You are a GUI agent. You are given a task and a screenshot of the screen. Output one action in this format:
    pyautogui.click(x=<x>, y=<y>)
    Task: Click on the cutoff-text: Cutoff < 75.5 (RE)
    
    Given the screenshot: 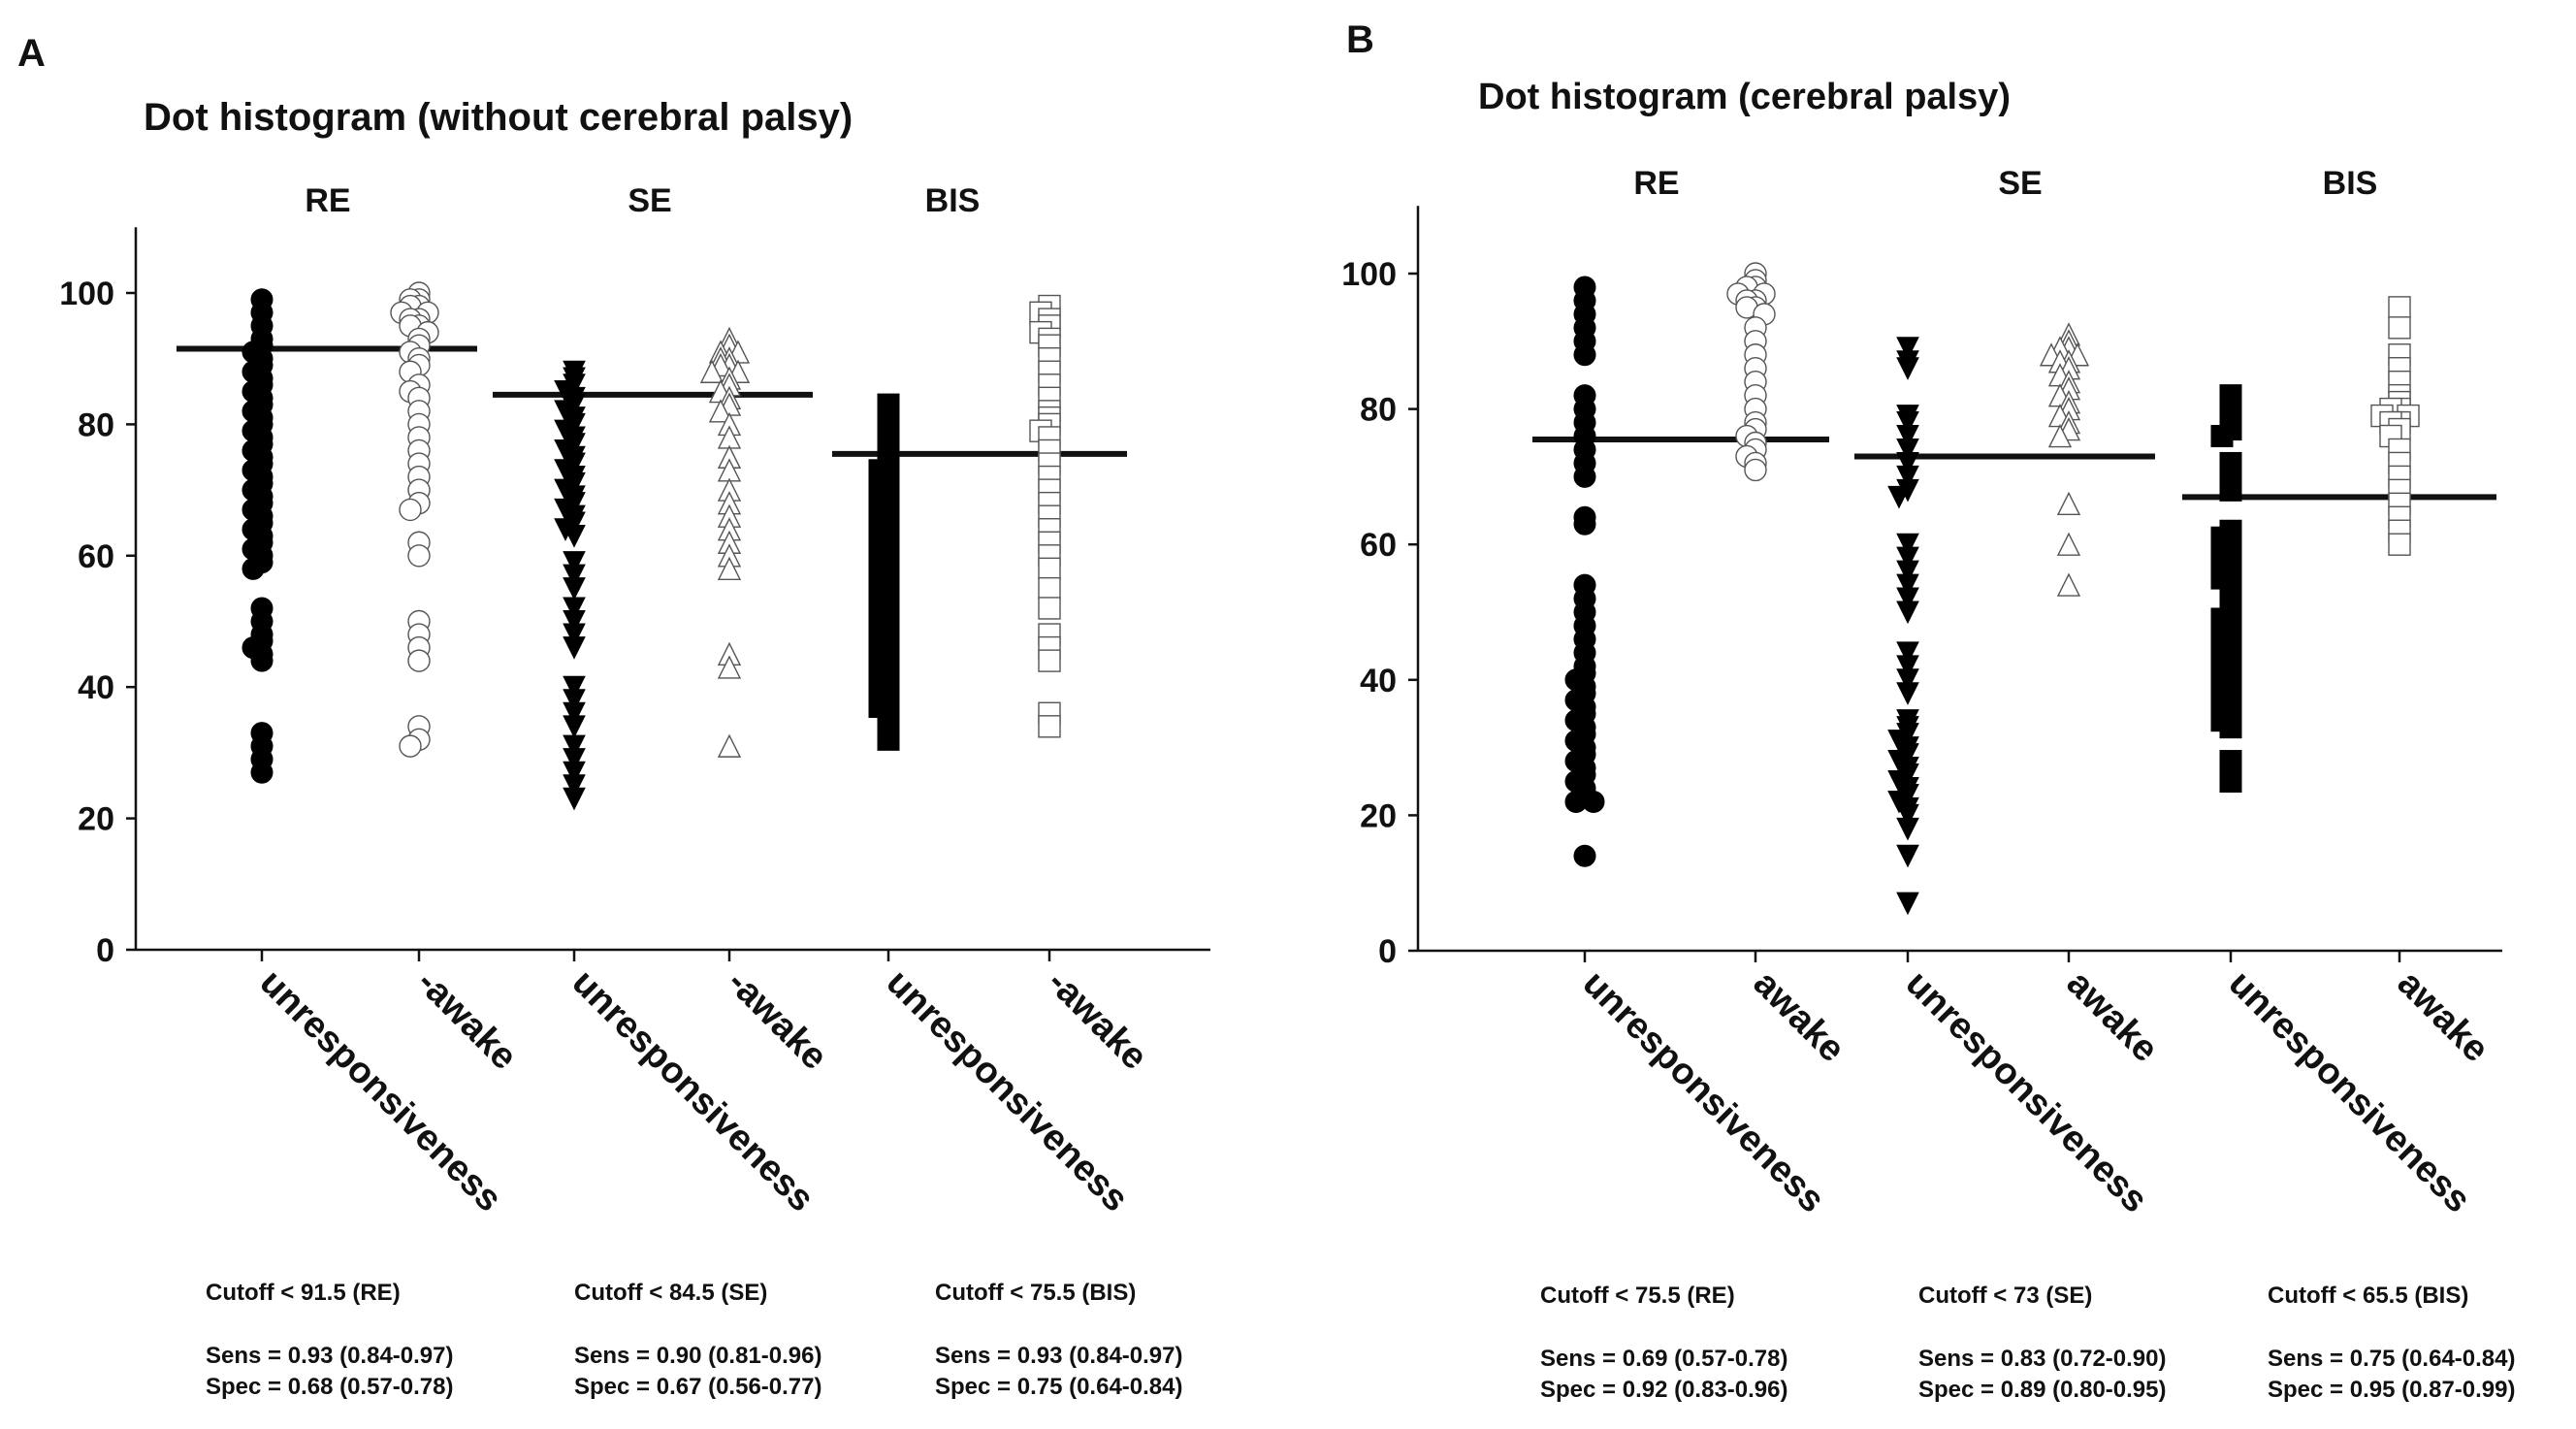 What is the action you would take?
    pyautogui.click(x=1637, y=1296)
    